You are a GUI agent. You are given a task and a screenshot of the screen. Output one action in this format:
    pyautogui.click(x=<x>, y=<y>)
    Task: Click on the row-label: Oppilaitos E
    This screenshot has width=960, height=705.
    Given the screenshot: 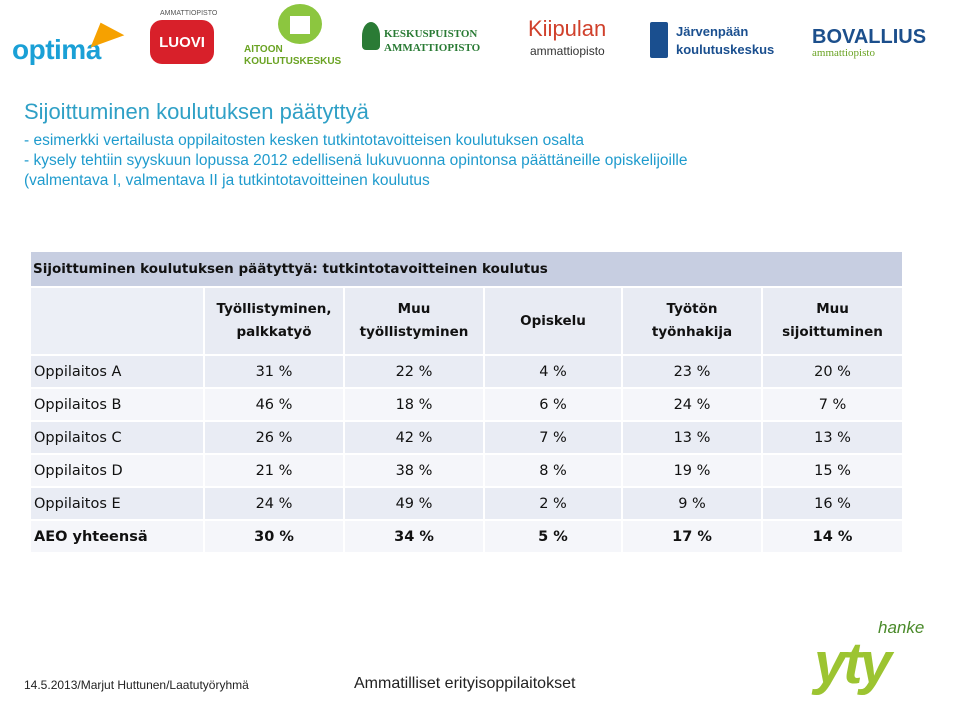 What is the action you would take?
    pyautogui.click(x=117, y=503)
    